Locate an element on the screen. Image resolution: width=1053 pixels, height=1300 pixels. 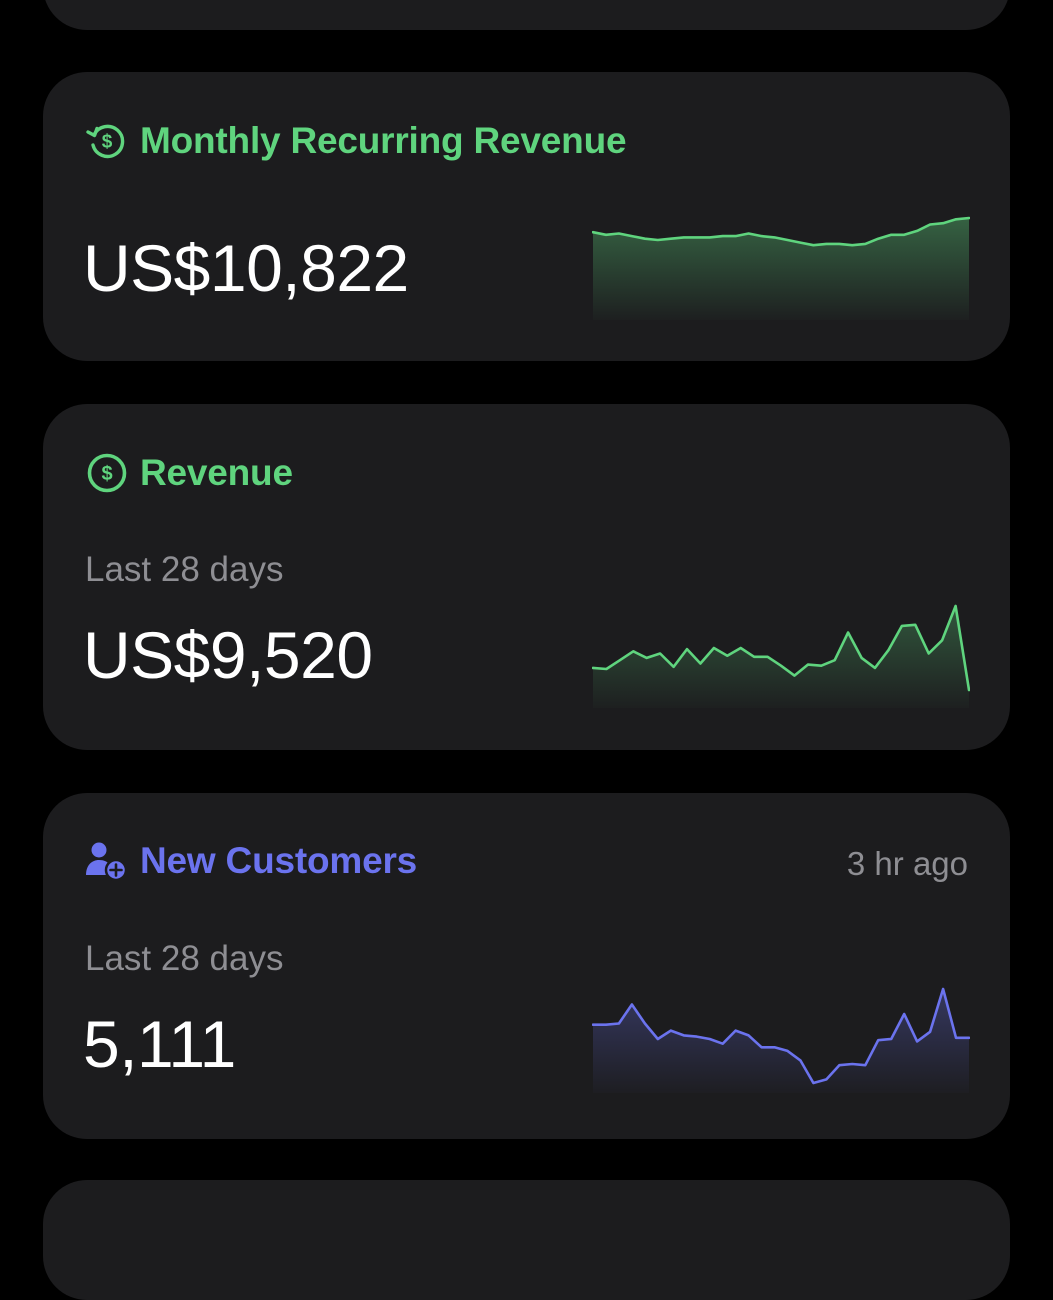
customers-title: New Customers is located at coordinates (279, 860).